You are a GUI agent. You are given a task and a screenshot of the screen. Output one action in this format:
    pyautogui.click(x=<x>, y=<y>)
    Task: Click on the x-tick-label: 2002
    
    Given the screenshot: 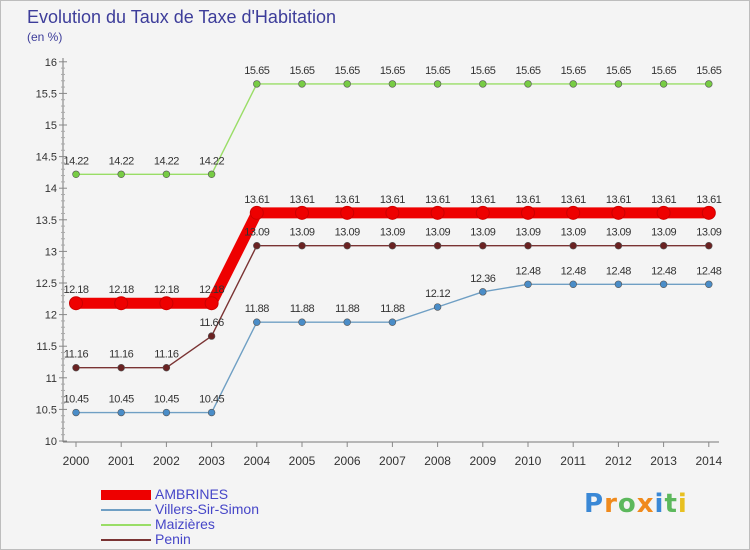 What is the action you would take?
    pyautogui.click(x=166, y=461)
    